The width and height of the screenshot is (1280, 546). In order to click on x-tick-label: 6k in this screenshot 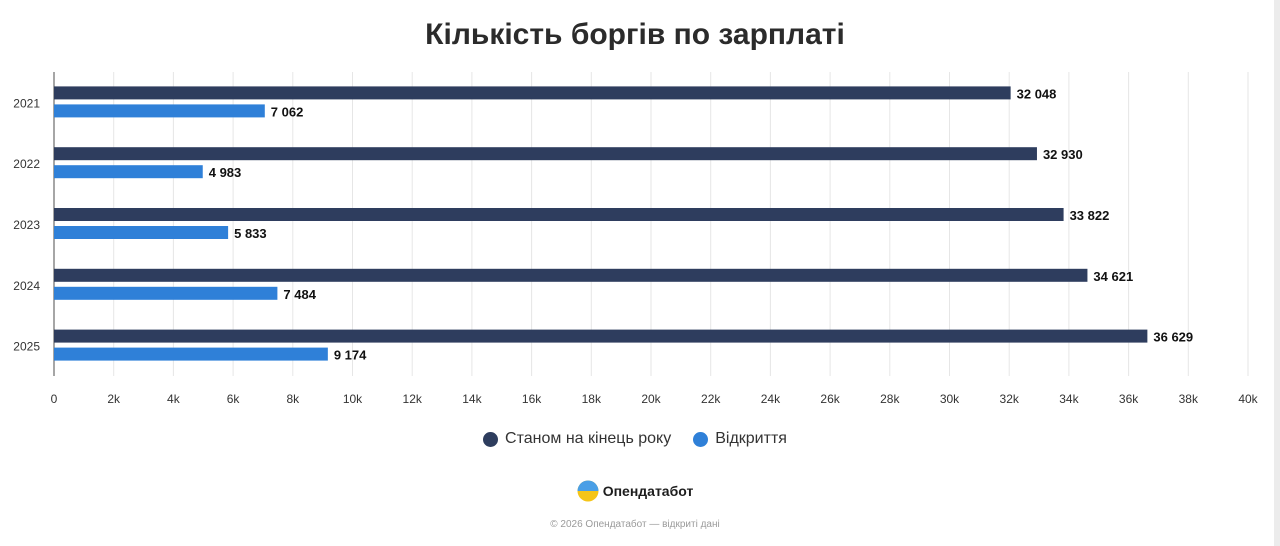, I will do `click(234, 399)`.